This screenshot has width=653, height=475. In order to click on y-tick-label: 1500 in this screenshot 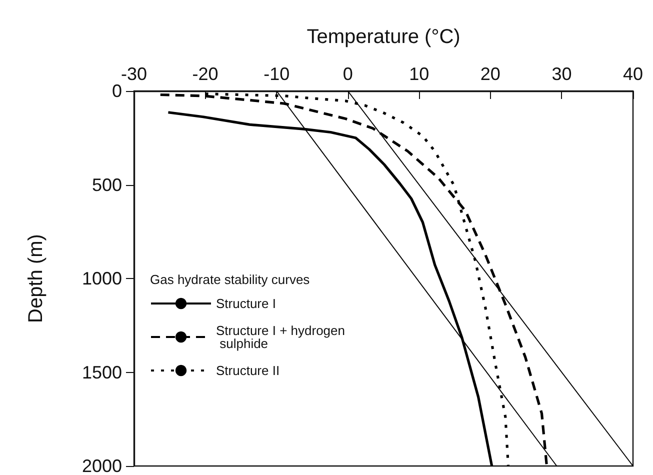, I will do `click(102, 372)`.